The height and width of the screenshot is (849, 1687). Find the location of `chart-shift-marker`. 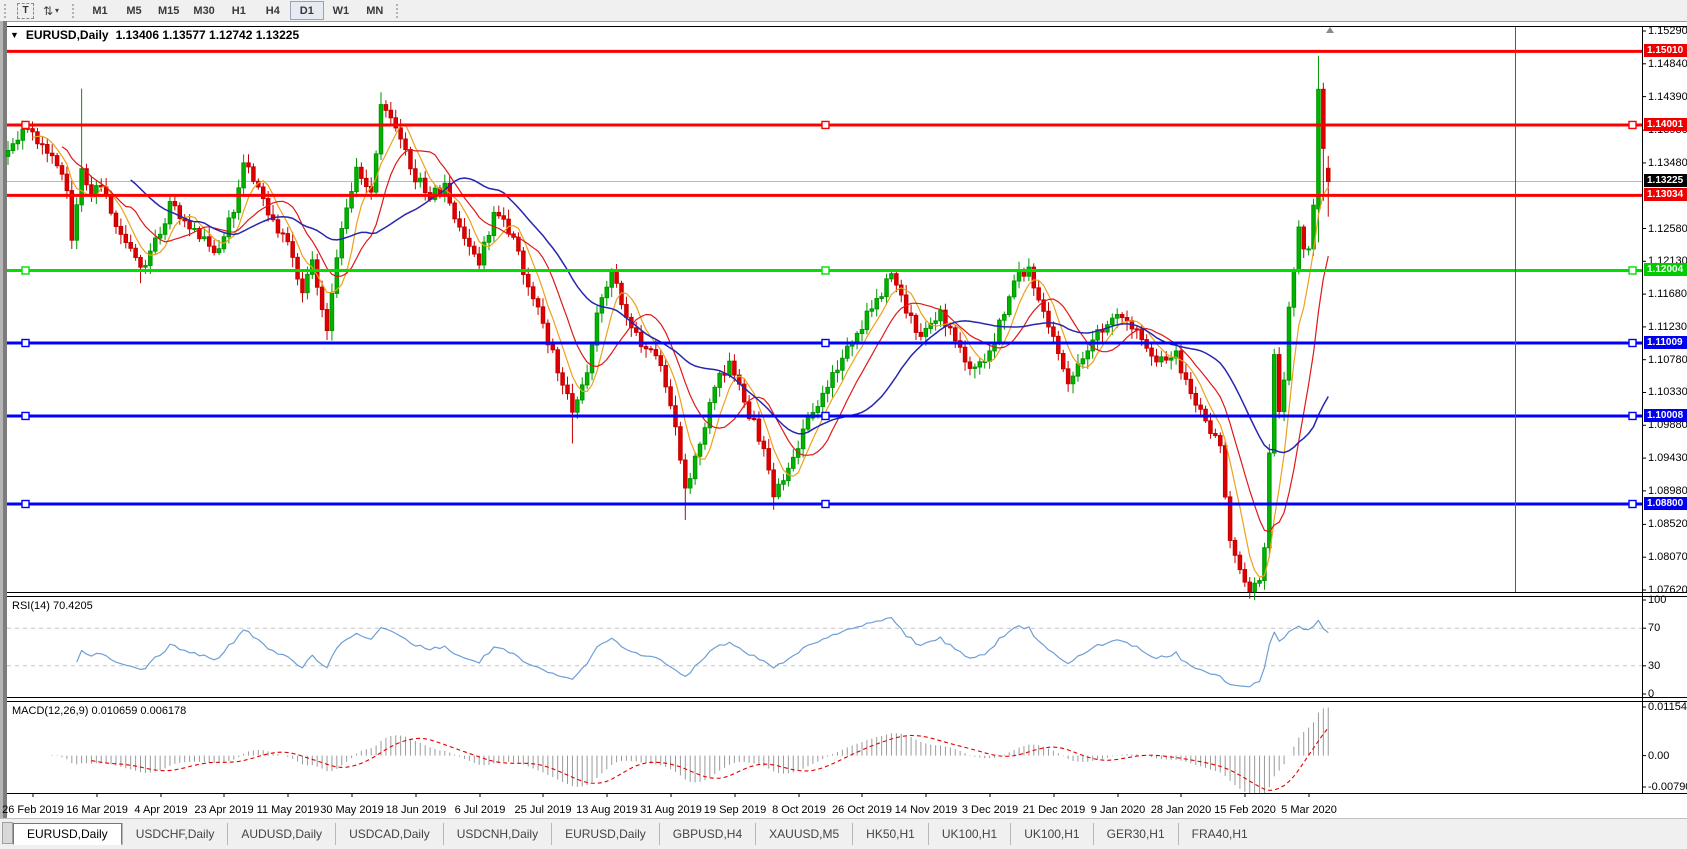

chart-shift-marker is located at coordinates (1330, 30).